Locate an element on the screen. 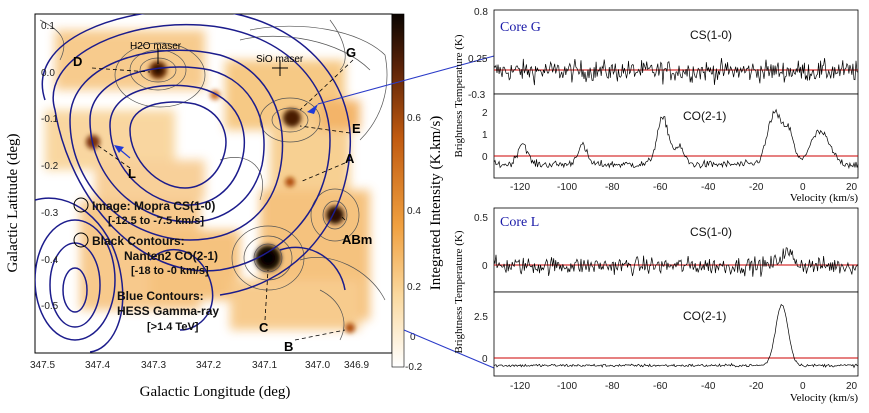  core-g-co-y-ticks: 2 1 0 is located at coordinates (485, 135).